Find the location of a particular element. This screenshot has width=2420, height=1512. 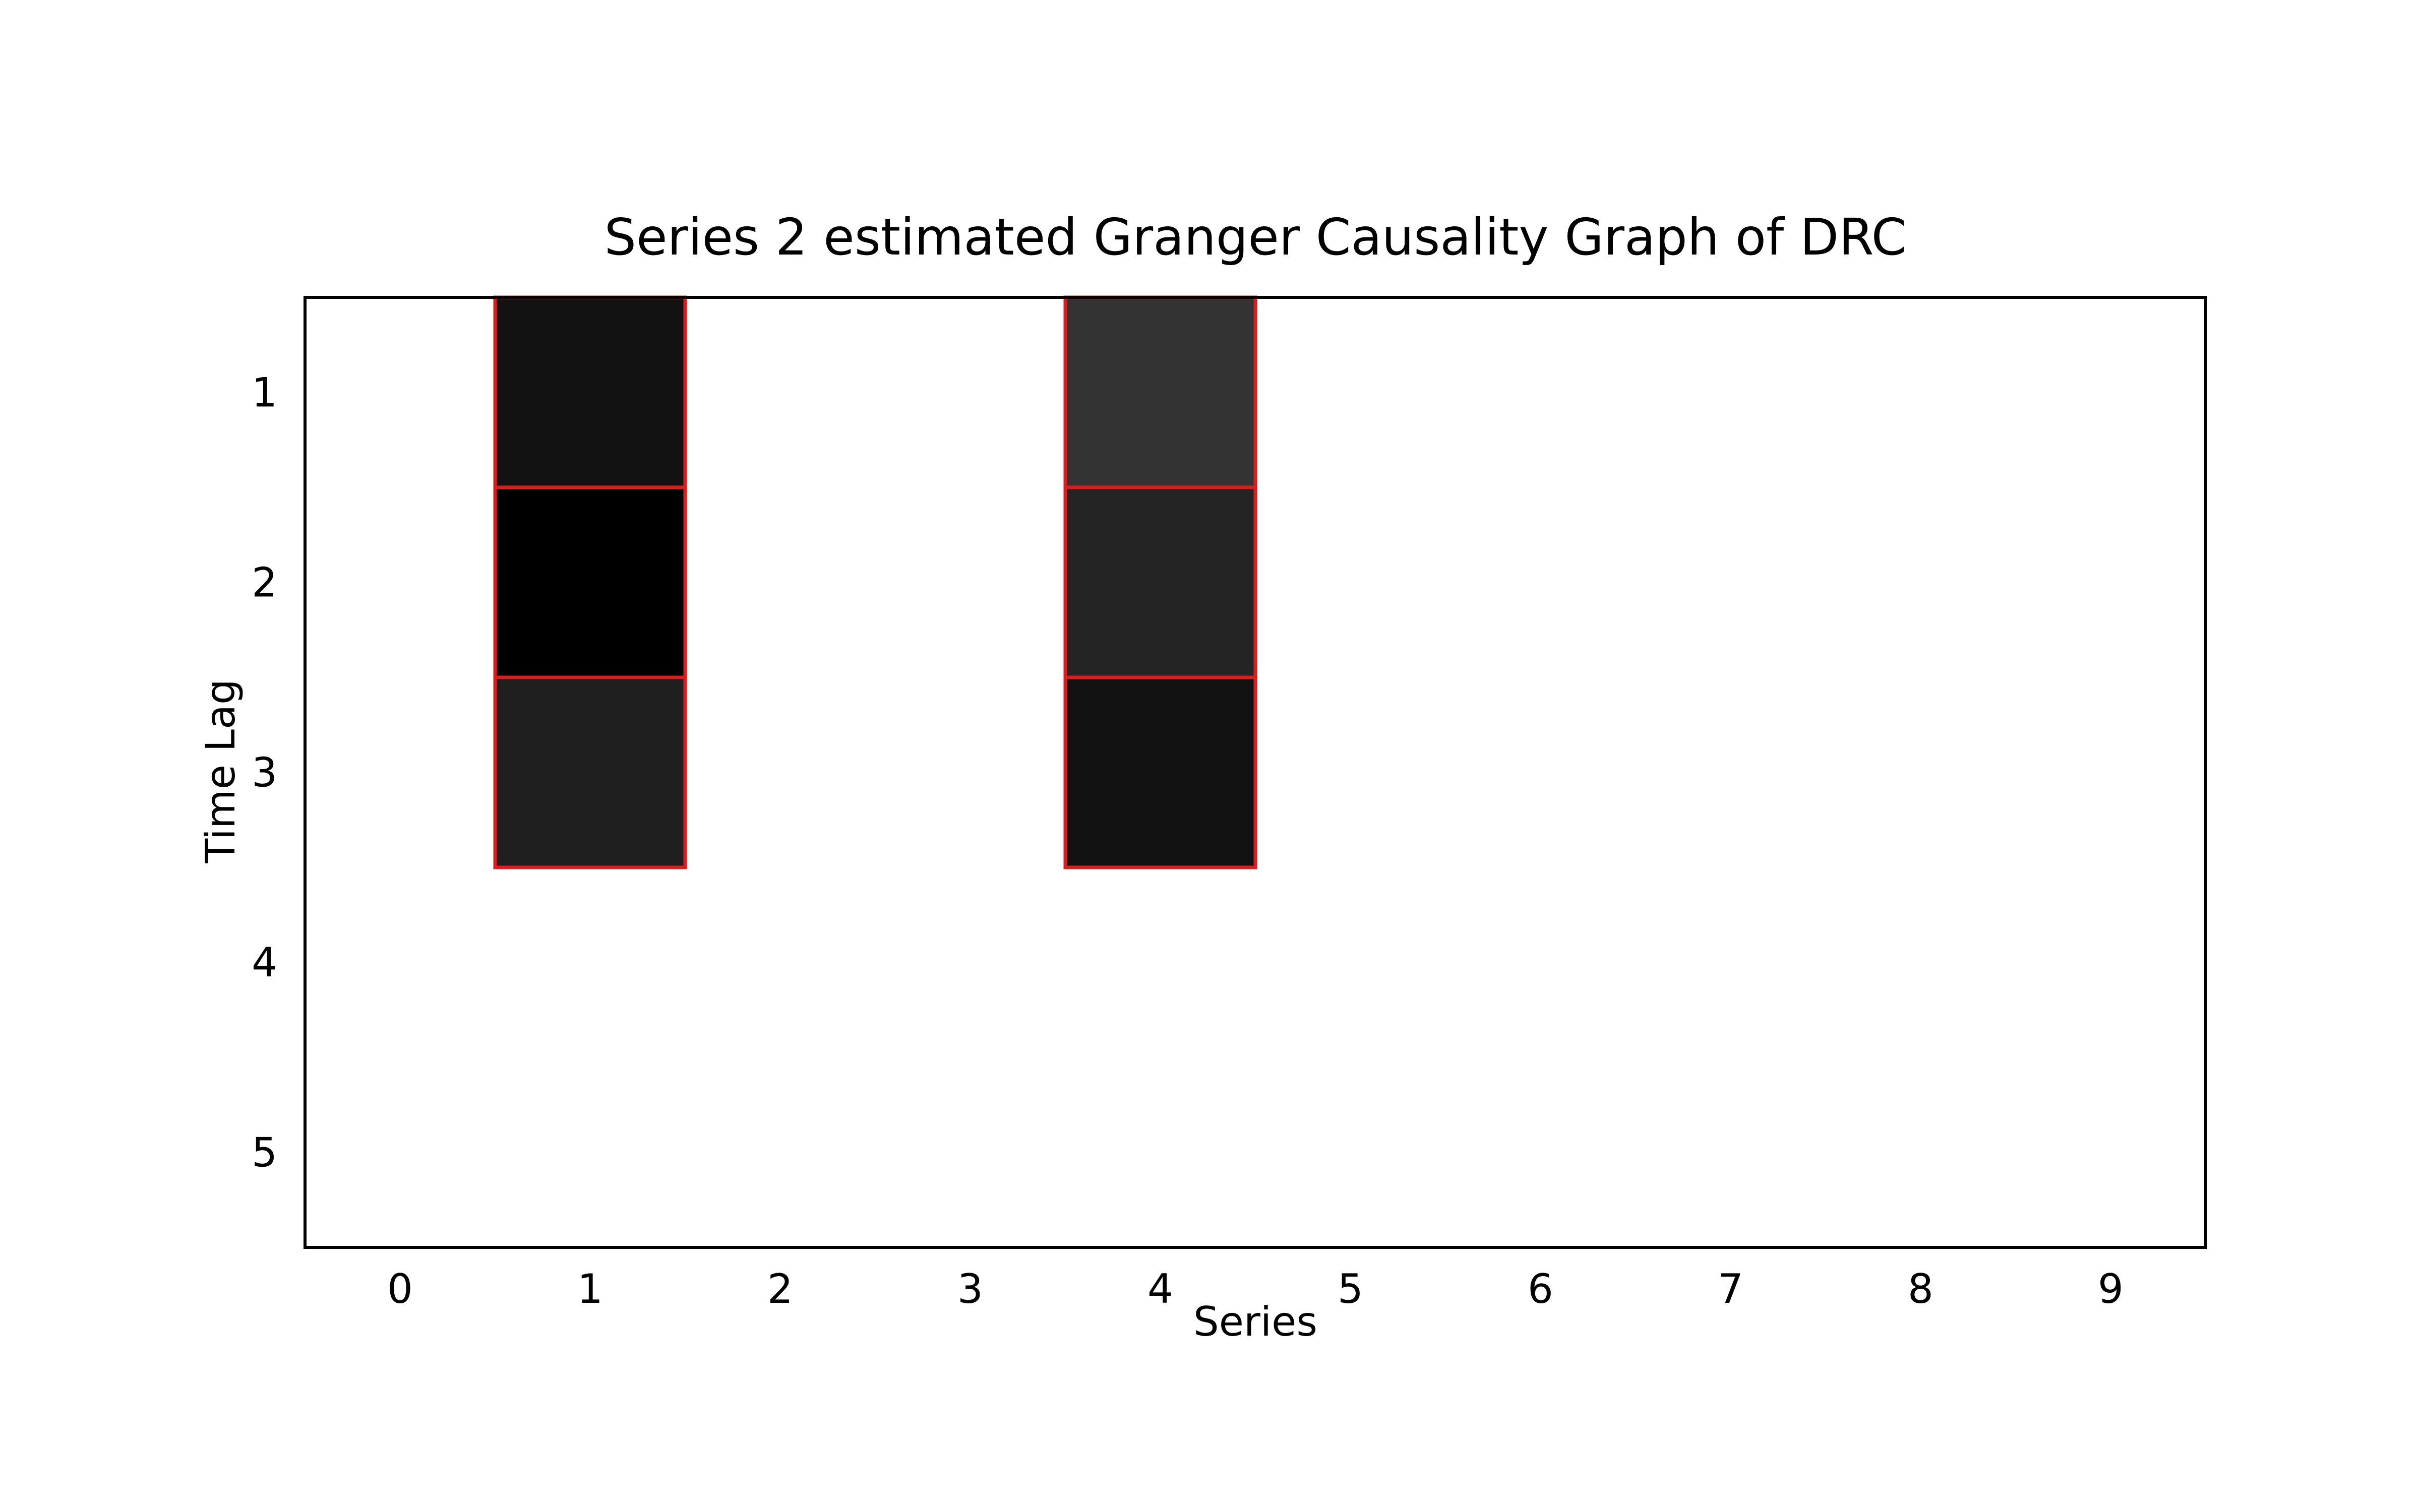

y-axis-label: Time Lag is located at coordinates (220, 771).